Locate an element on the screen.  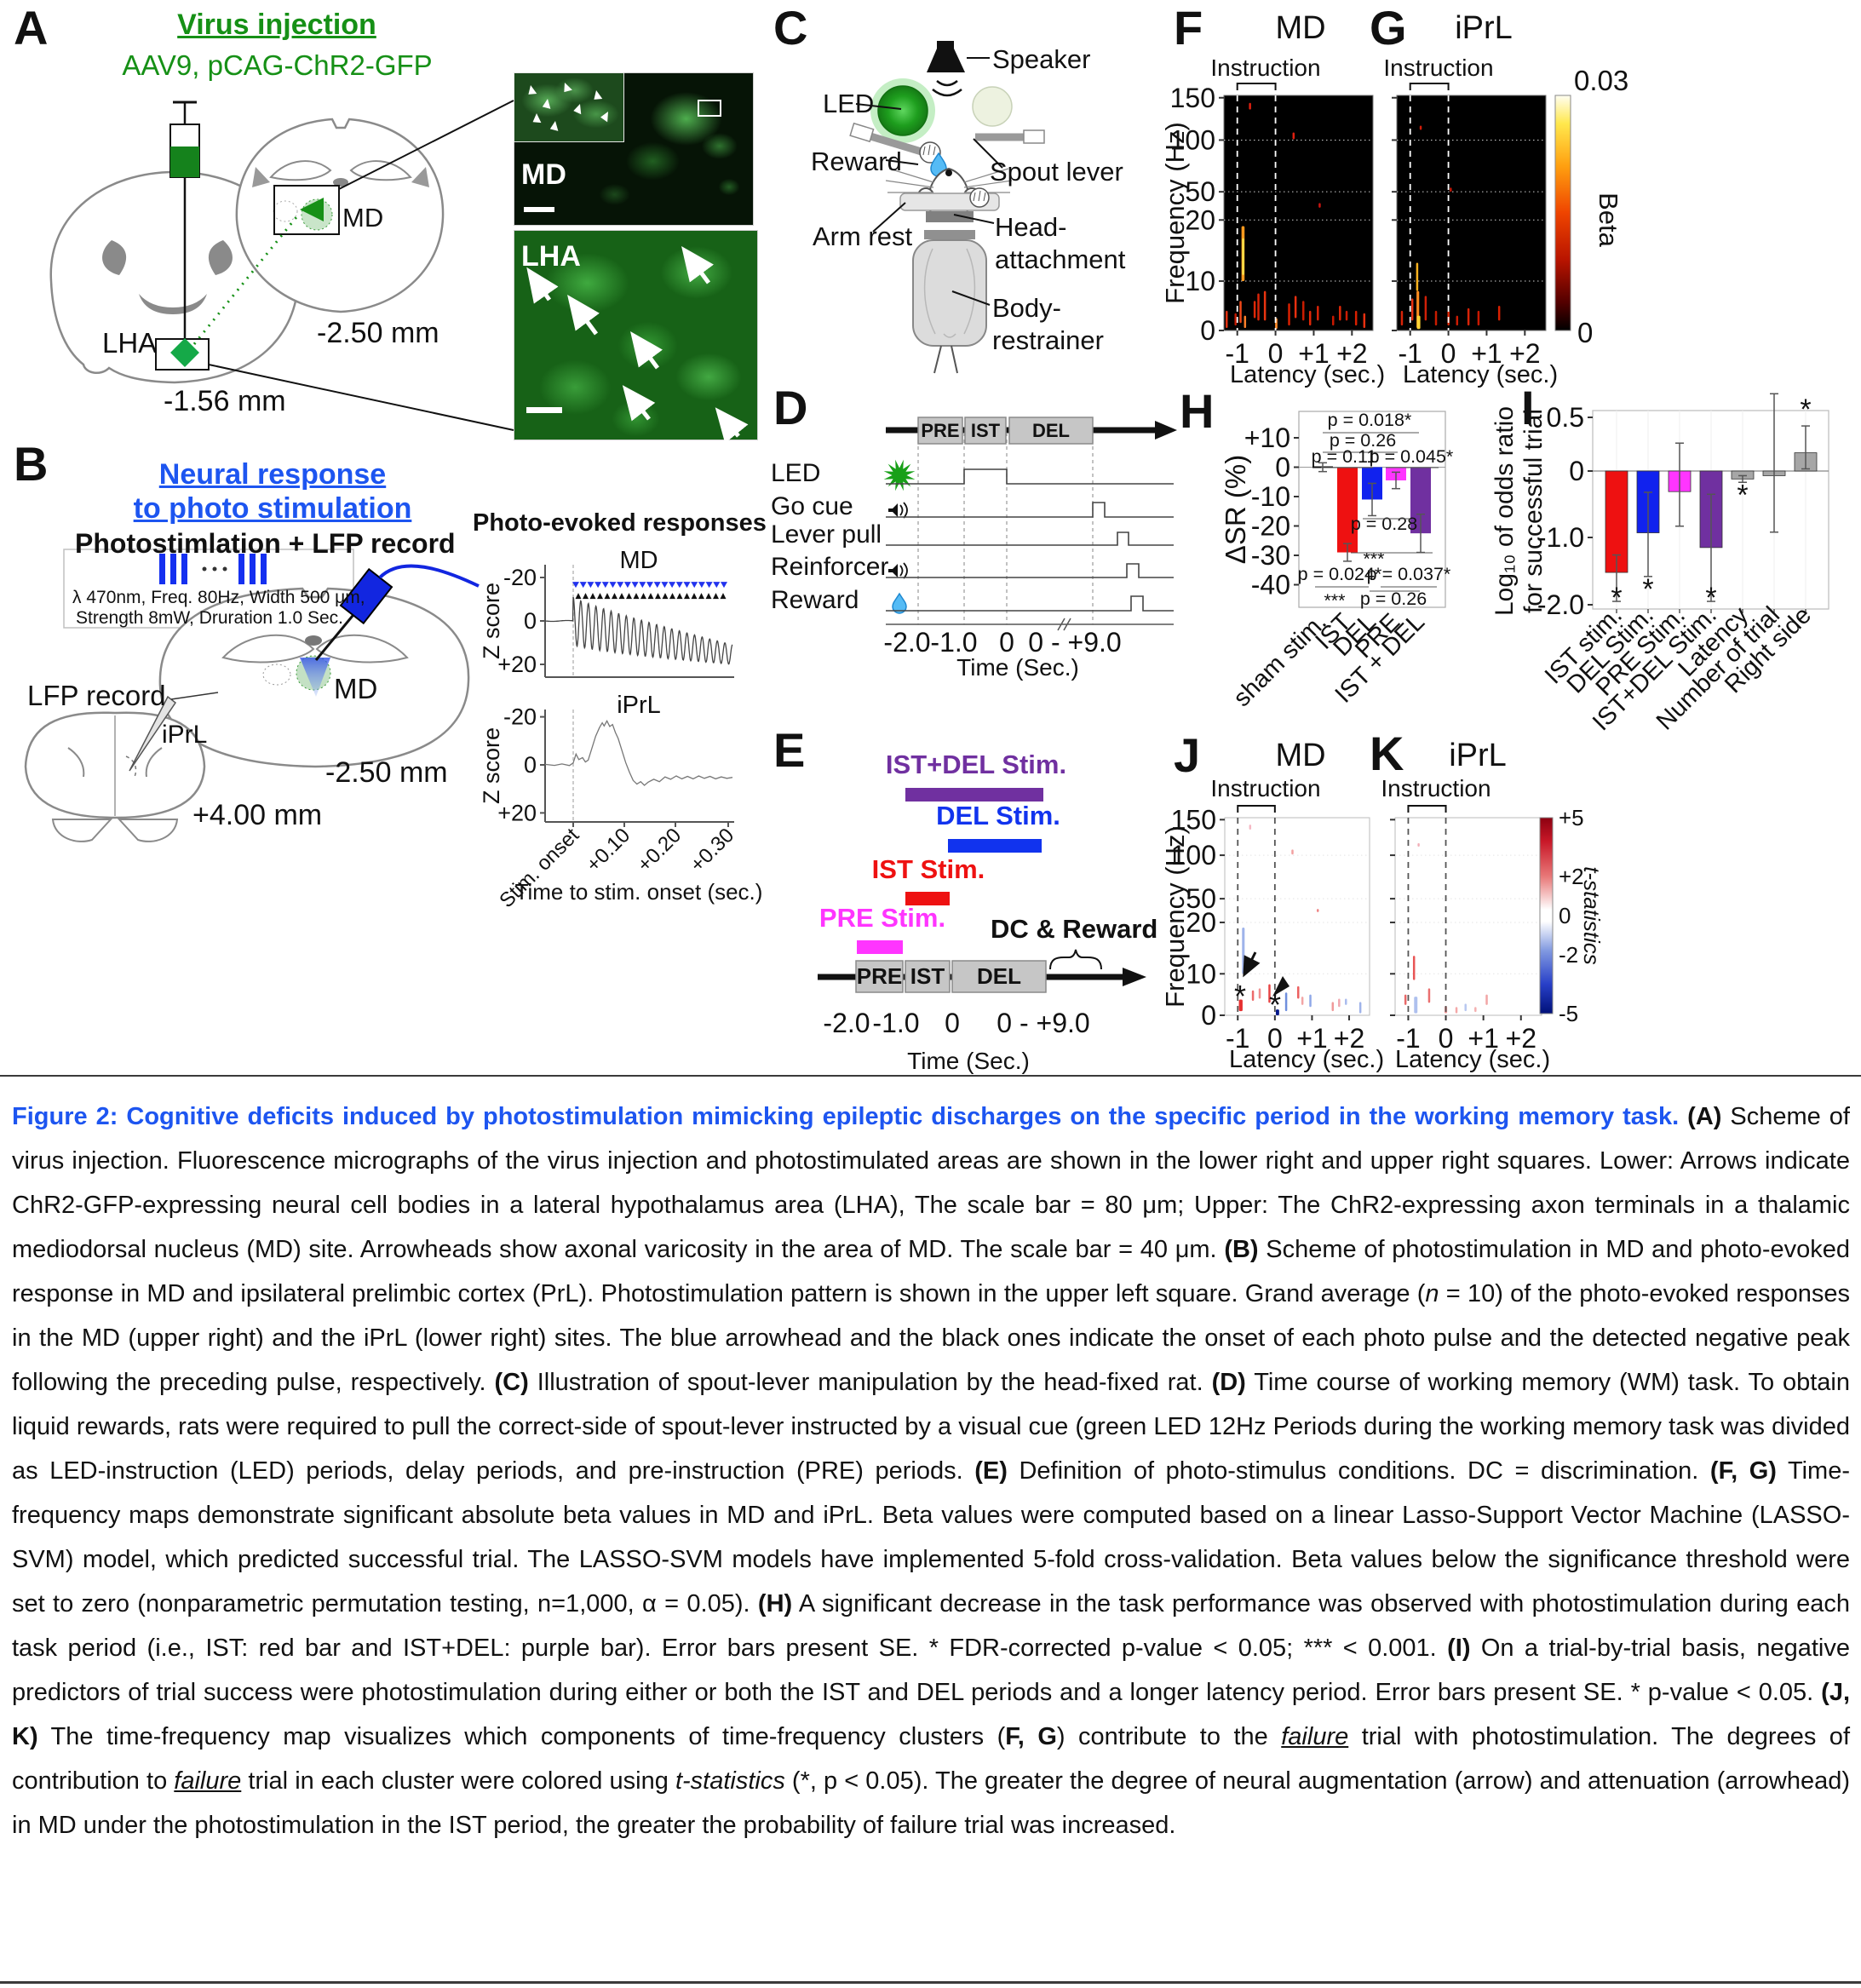
svg-text: +20 is located at coordinates (517, 813).